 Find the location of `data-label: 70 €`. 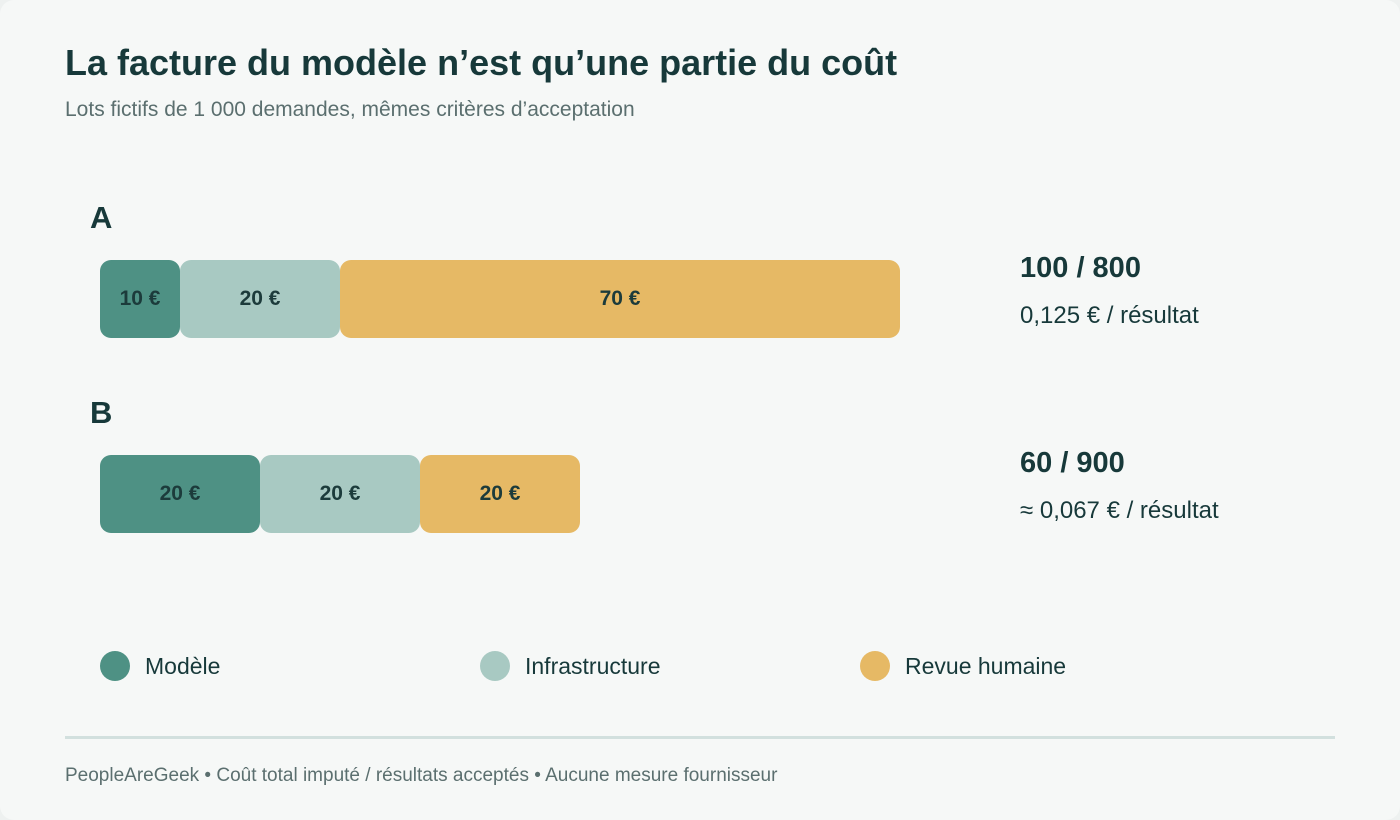

data-label: 70 € is located at coordinates (620, 298).